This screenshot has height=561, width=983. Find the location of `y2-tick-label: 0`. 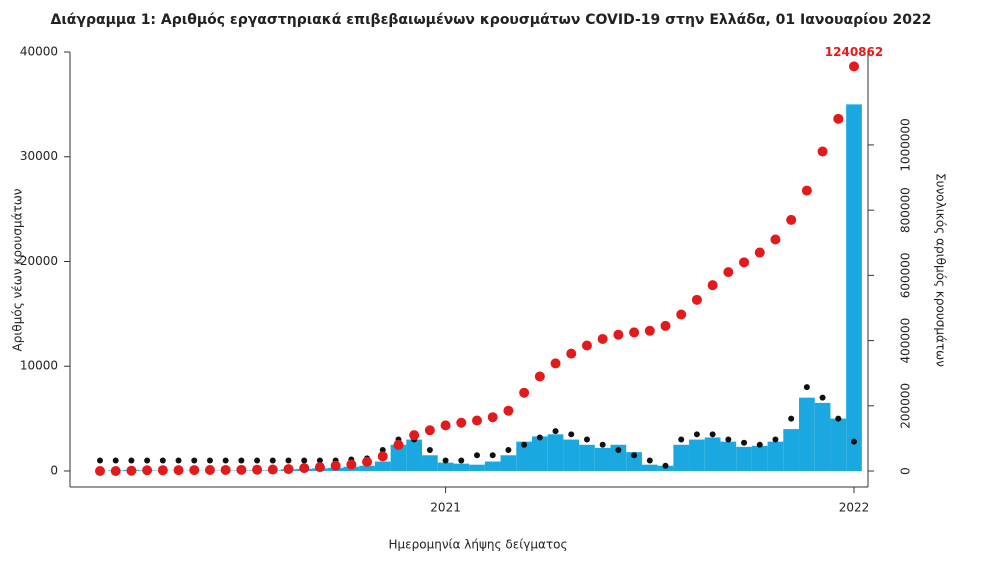

y2-tick-label: 0 is located at coordinates (906, 471).